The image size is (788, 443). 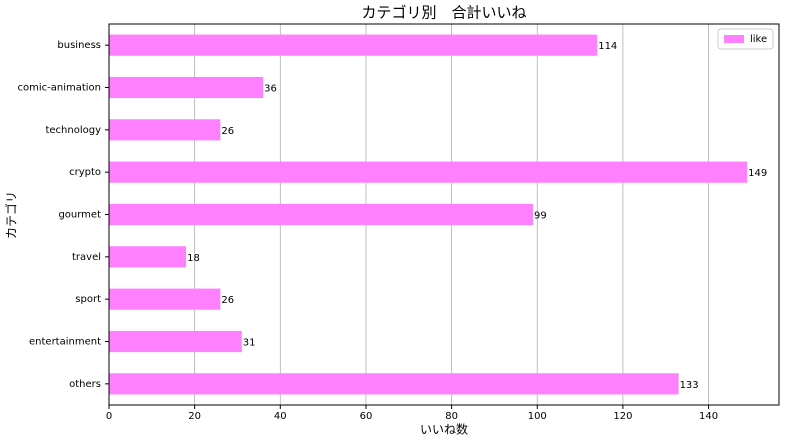 I want to click on x-tick-label: 100, so click(x=537, y=416).